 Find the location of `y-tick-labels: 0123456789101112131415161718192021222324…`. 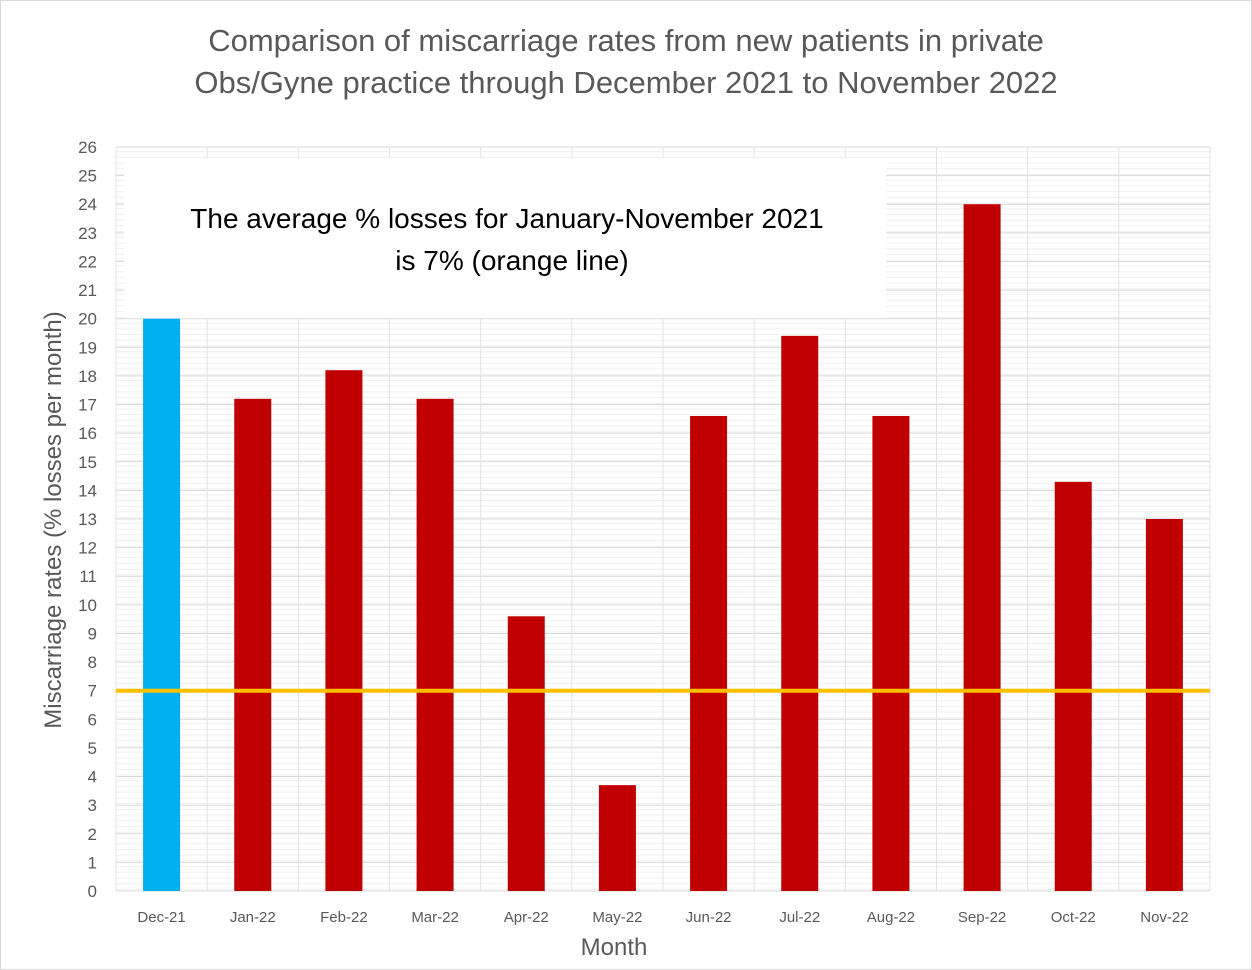

y-tick-labels: 0123456789101112131415161718192021222324… is located at coordinates (87, 519).